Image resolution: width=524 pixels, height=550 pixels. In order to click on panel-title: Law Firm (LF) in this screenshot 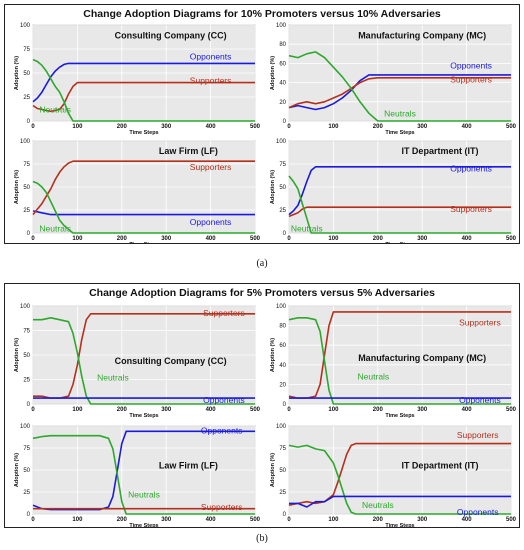, I will do `click(188, 151)`.